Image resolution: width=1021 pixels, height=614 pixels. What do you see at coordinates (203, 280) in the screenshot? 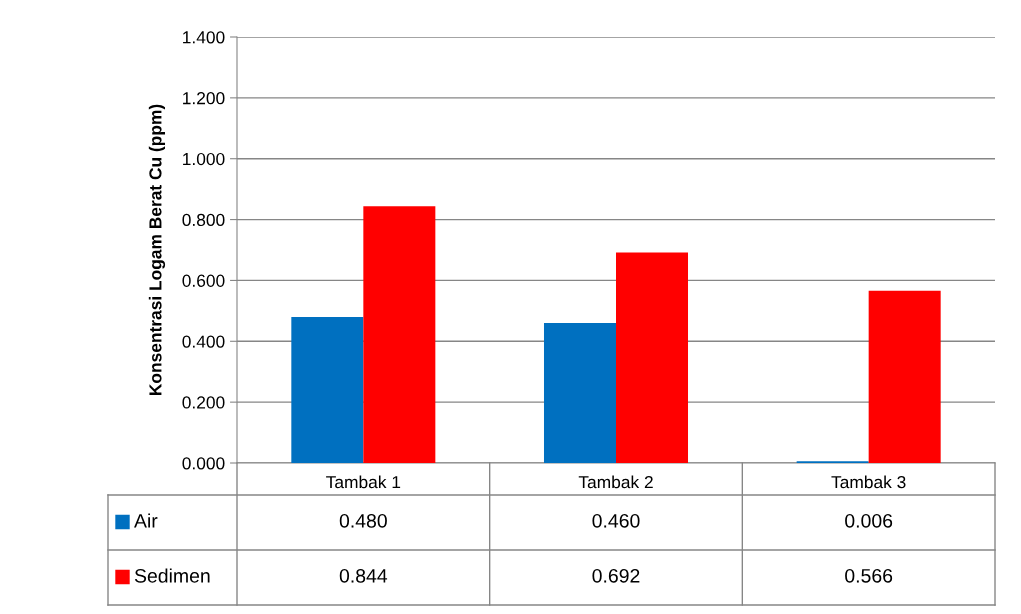
I see `y-tick-label: 0.600` at bounding box center [203, 280].